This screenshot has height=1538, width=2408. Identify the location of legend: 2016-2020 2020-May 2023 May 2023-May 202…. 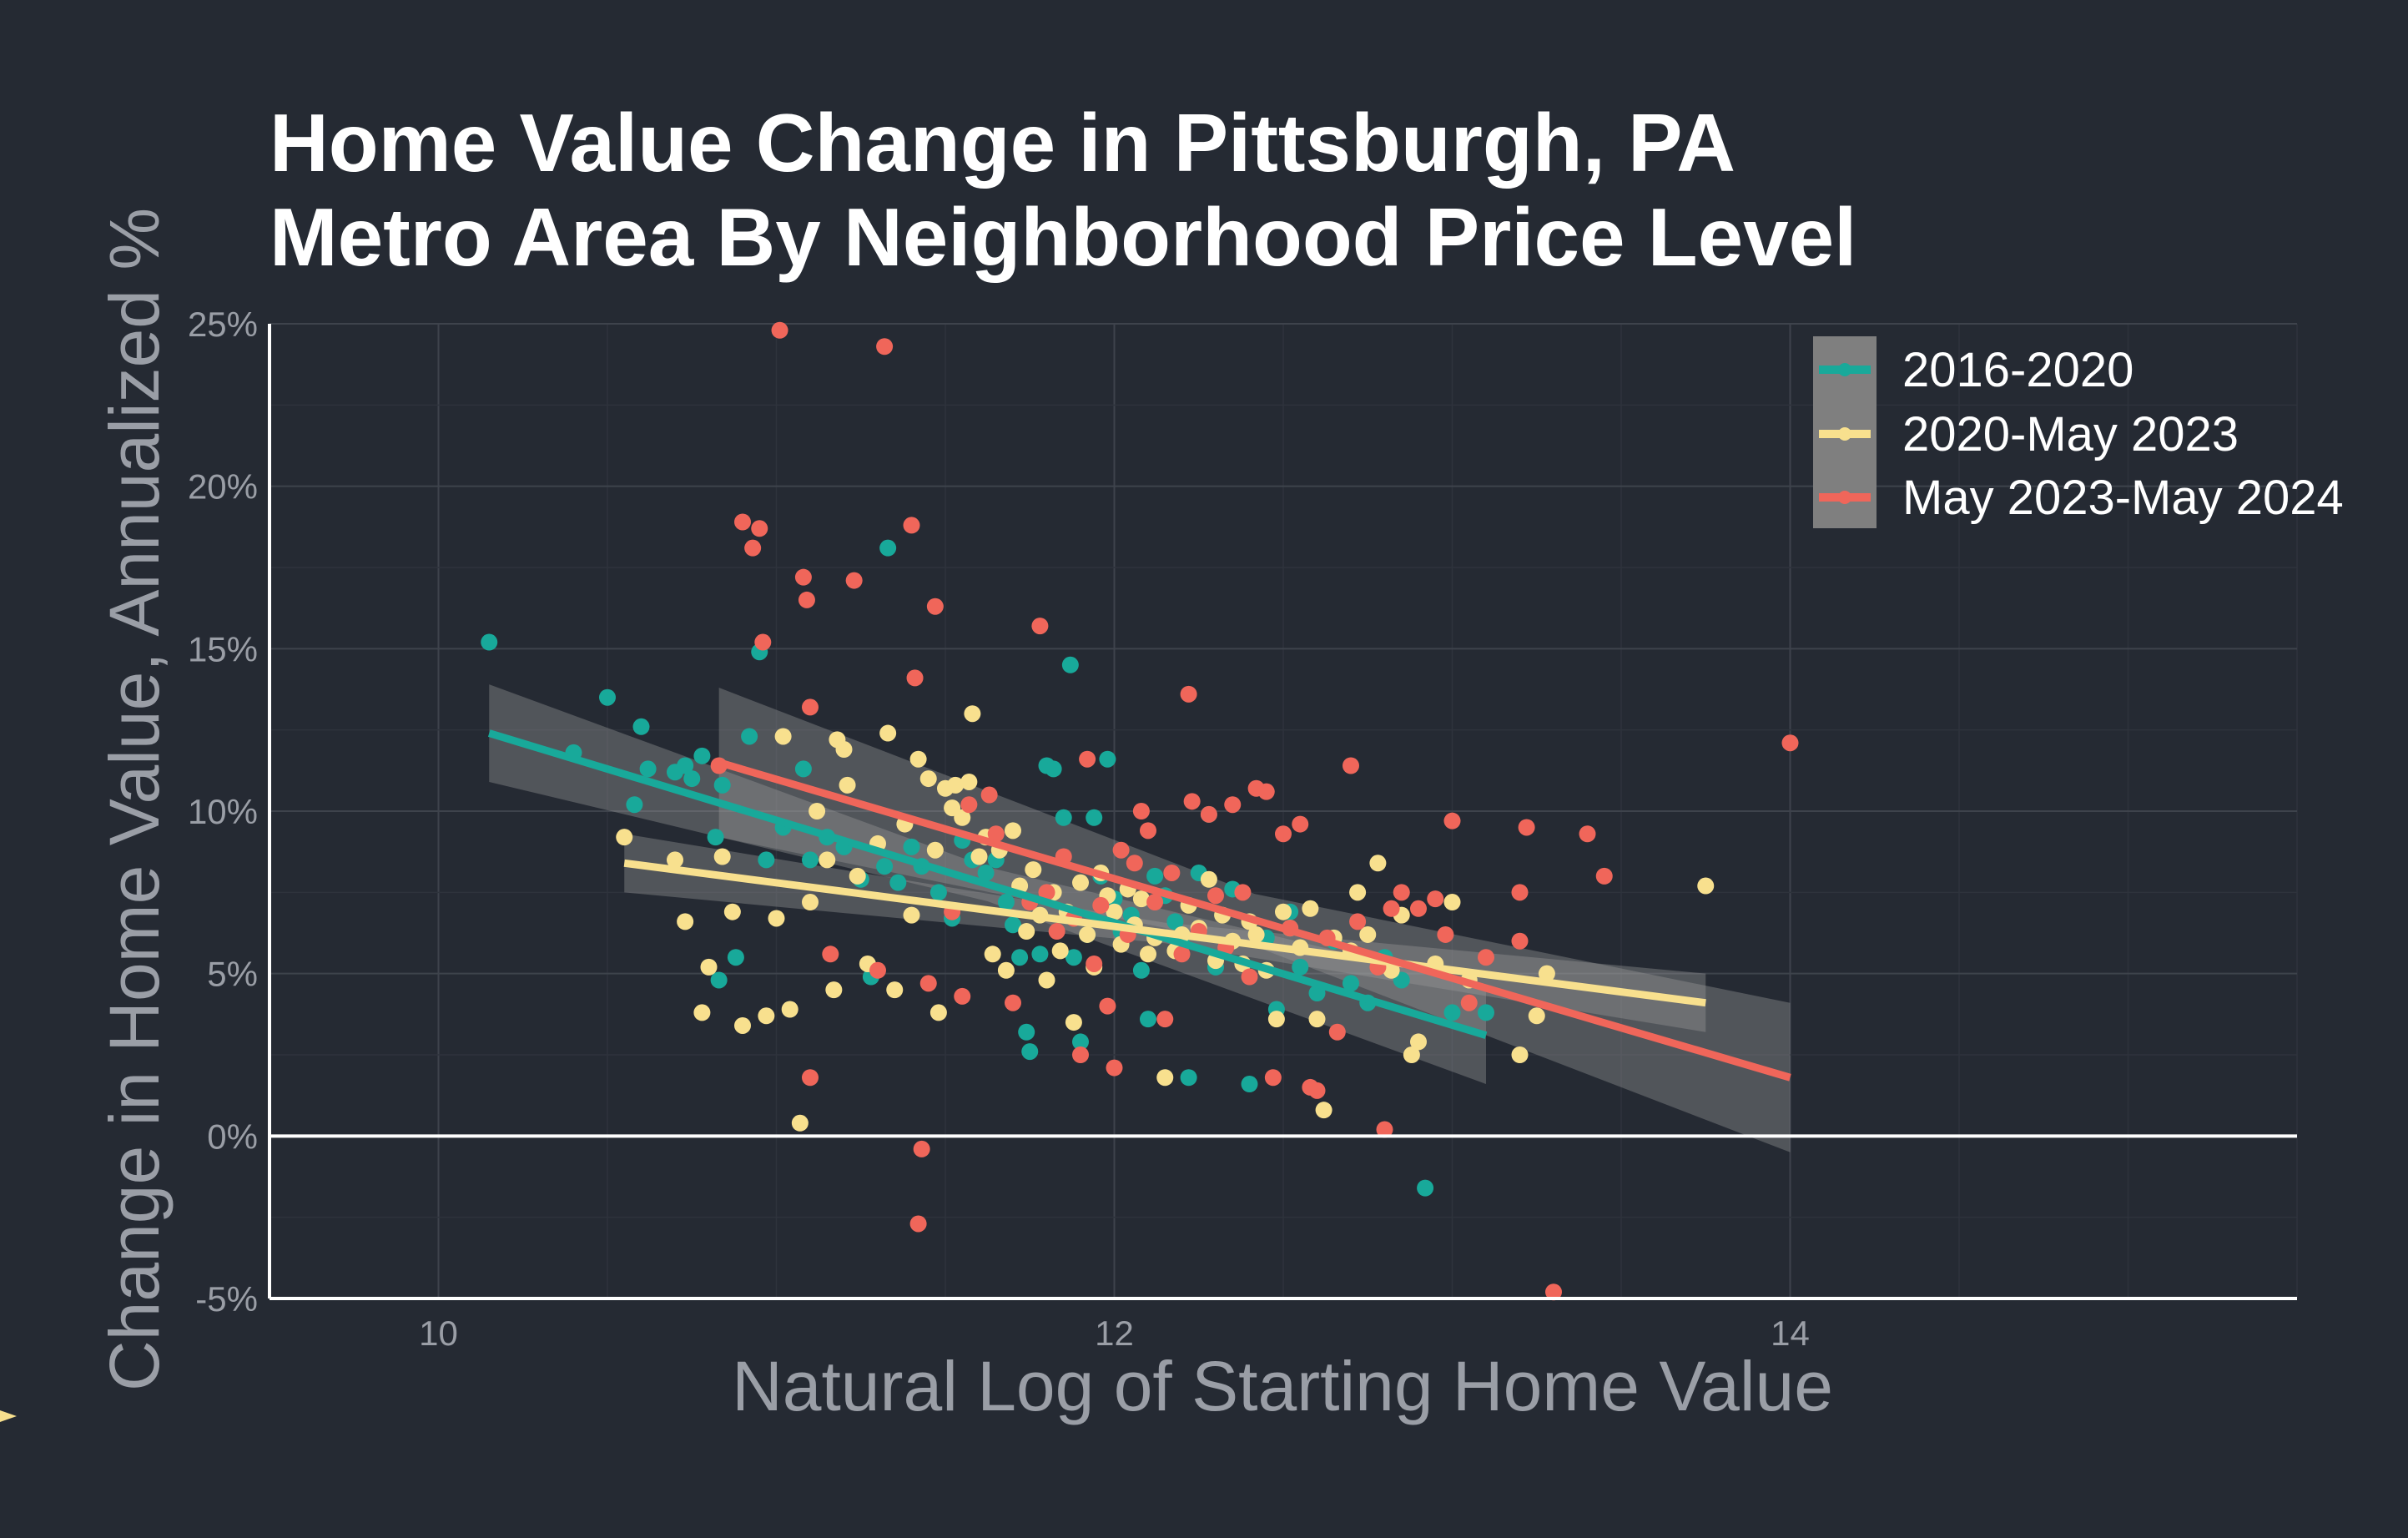
(2078, 432).